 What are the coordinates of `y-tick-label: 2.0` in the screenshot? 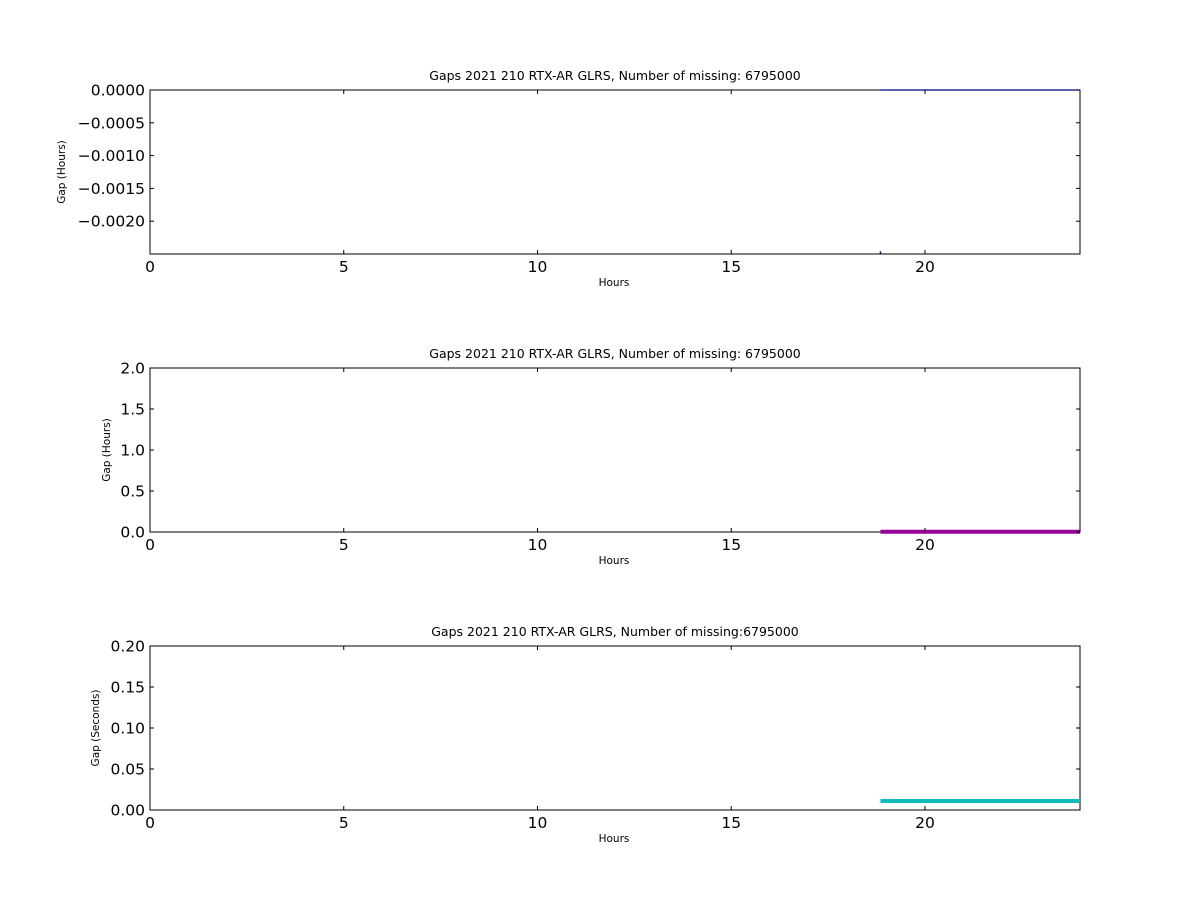 It's located at (132, 369).